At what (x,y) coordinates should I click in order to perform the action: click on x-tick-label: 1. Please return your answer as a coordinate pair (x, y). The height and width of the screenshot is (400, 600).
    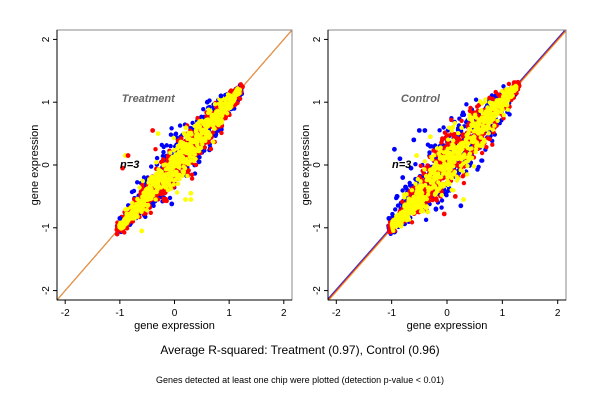
    Looking at the image, I should click on (229, 313).